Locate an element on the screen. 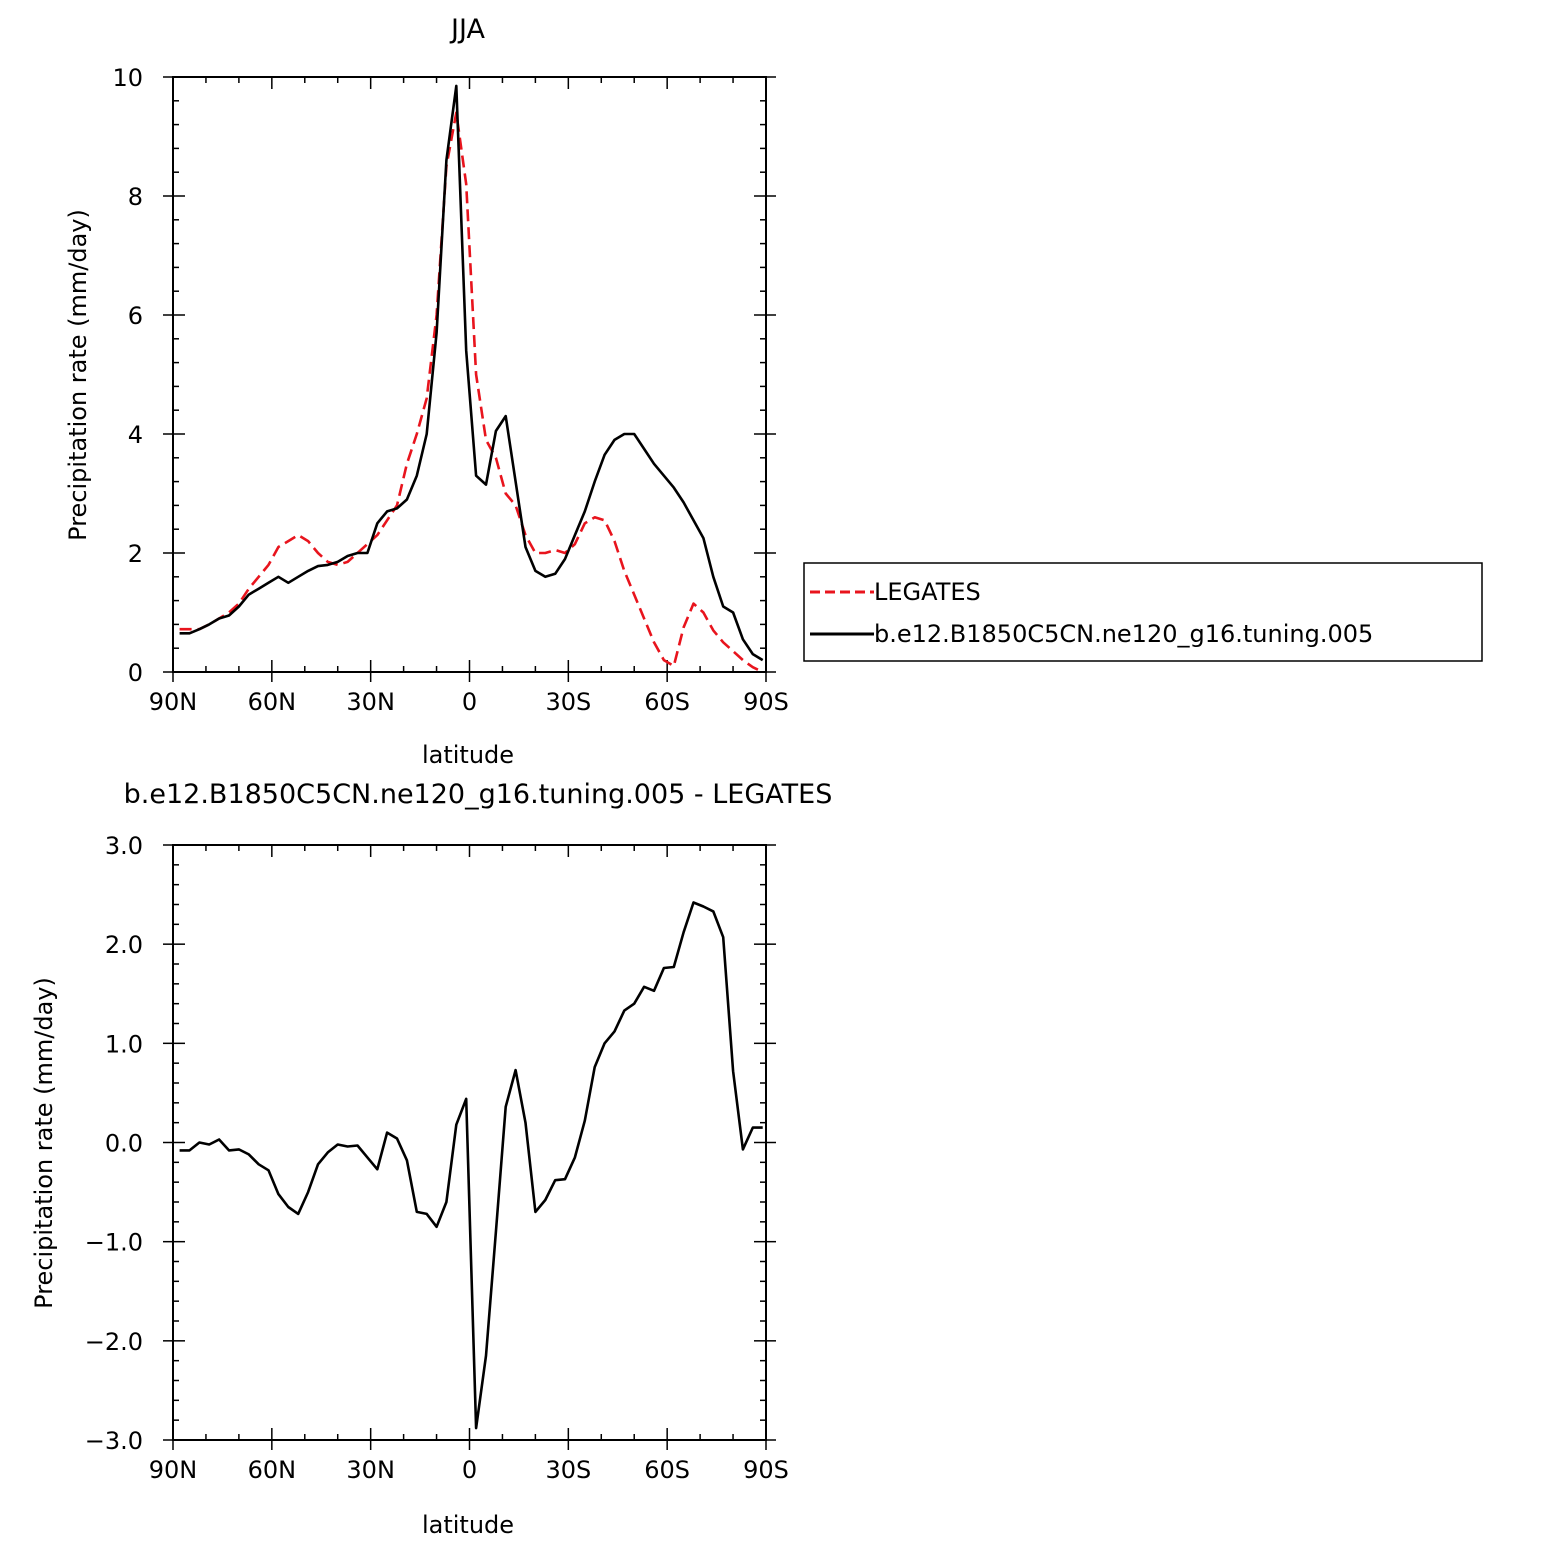 The image size is (1547, 1547). bottom-x-tick-label: 30N is located at coordinates (370, 1470).